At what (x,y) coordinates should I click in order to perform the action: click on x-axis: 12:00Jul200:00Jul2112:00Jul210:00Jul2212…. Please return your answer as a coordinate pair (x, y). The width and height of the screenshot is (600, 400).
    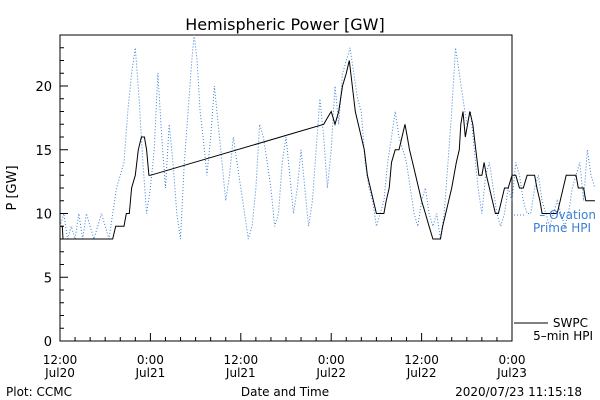
    Looking at the image, I should click on (285, 356).